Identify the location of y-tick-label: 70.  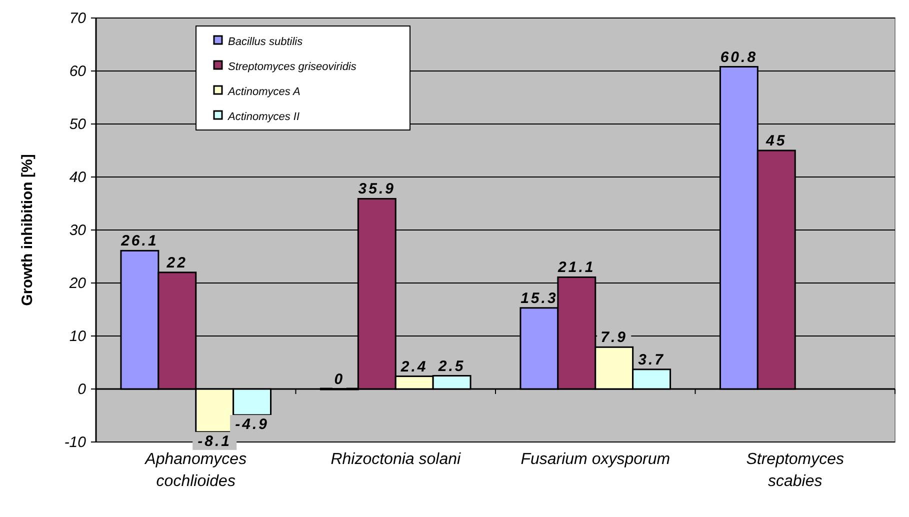
(78, 18).